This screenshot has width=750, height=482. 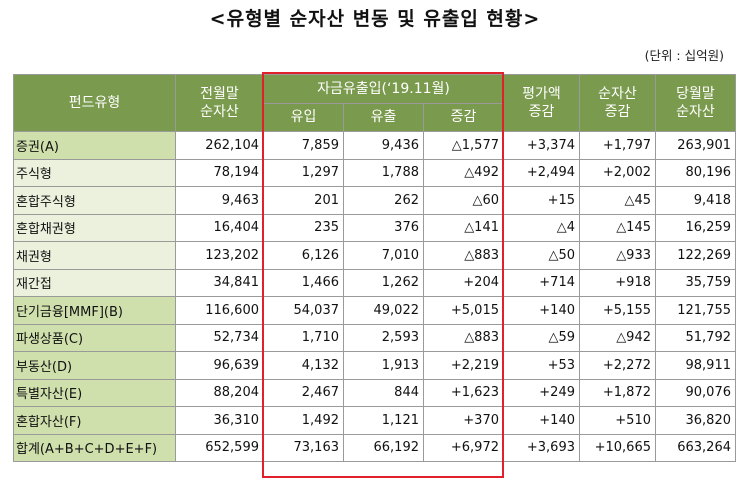 What do you see at coordinates (695, 420) in the screenshot?
I see `curr-cell: 36,820` at bounding box center [695, 420].